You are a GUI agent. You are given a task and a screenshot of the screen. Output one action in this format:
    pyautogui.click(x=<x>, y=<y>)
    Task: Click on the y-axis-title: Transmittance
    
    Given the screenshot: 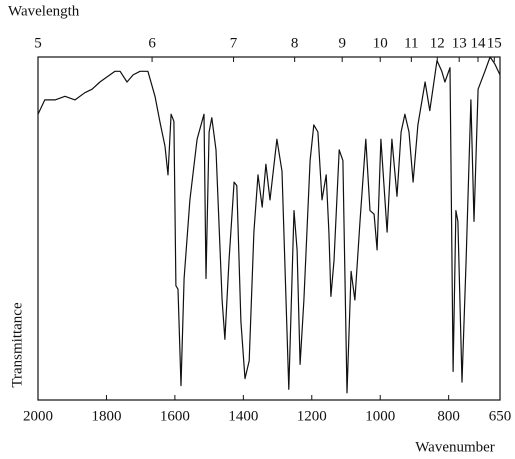 What is the action you would take?
    pyautogui.click(x=17, y=345)
    